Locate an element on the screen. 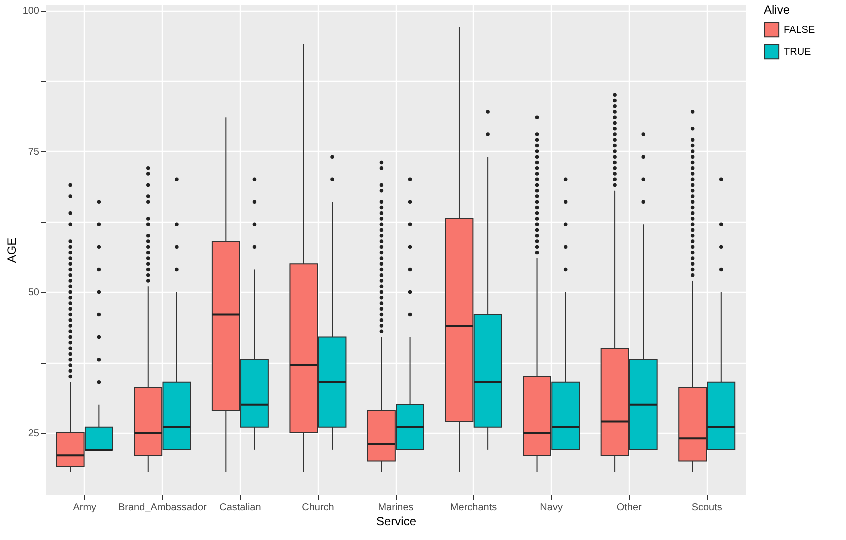 The width and height of the screenshot is (846, 540). x-tick-label: Church is located at coordinates (318, 508).